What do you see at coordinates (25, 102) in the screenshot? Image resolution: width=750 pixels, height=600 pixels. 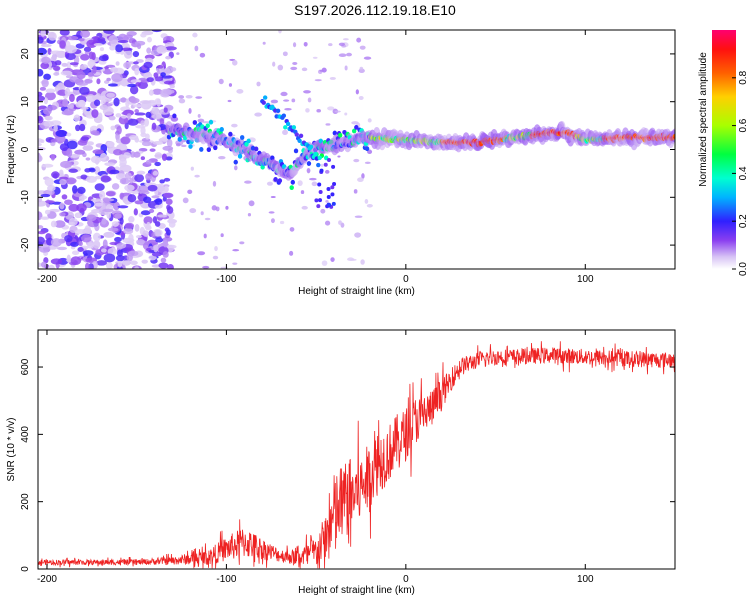 I see `y-tick-label: 10` at bounding box center [25, 102].